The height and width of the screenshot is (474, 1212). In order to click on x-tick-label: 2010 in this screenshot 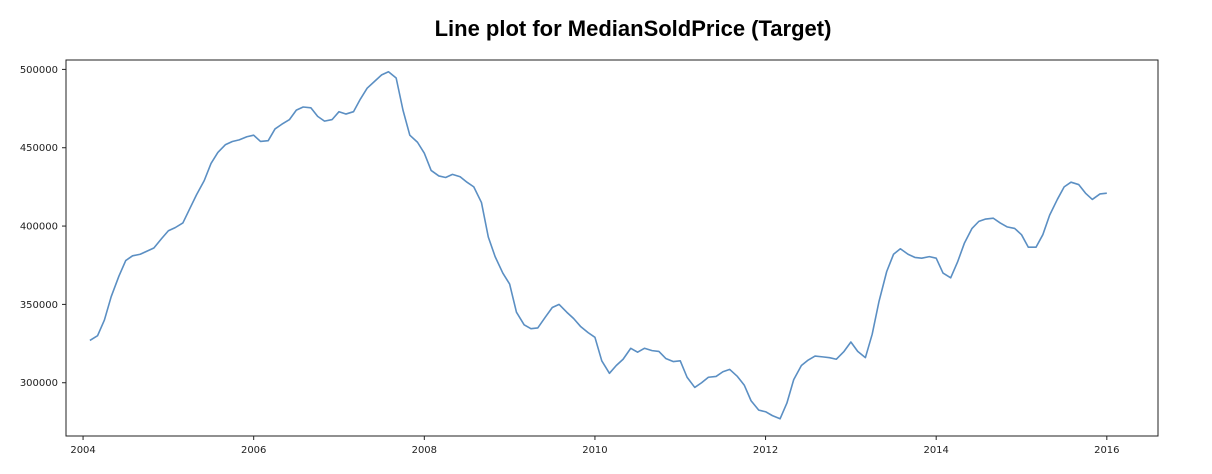, I will do `click(594, 450)`.